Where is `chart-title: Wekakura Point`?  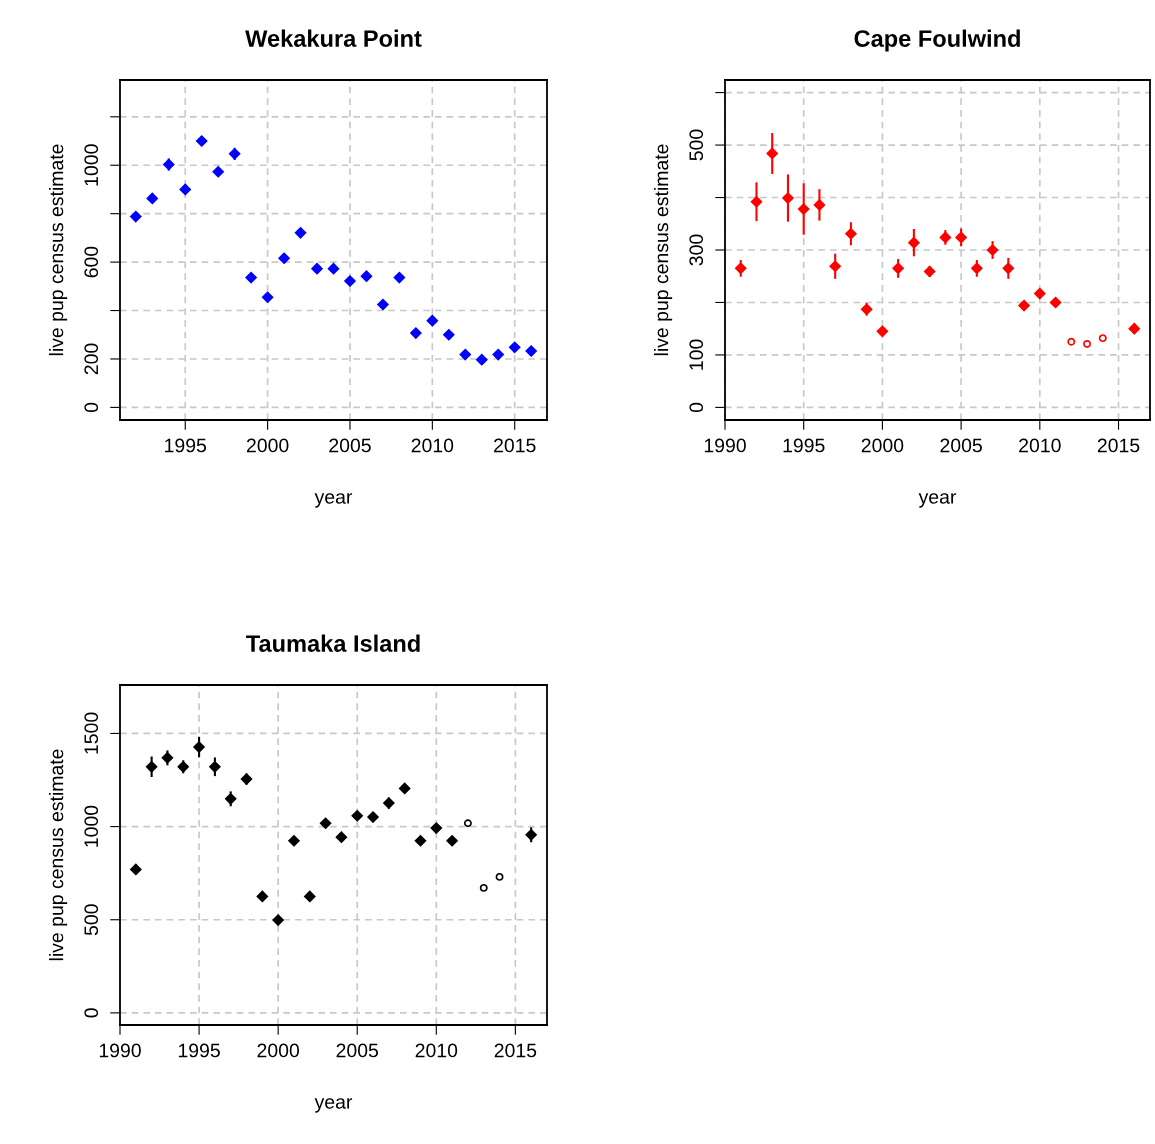
chart-title: Wekakura Point is located at coordinates (333, 38).